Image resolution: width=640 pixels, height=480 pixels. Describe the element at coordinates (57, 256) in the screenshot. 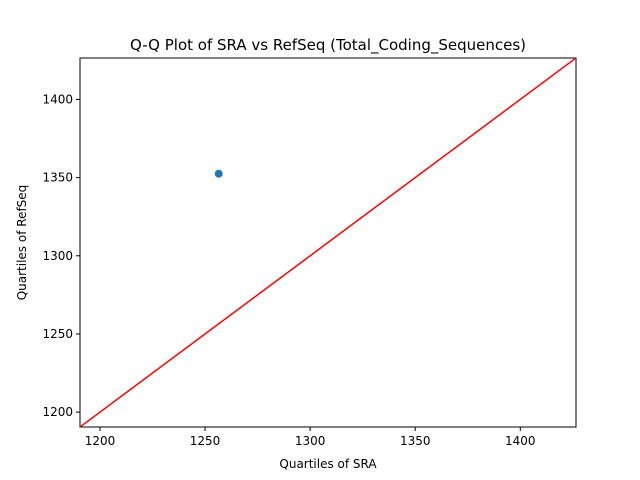

I see `y-tick-label: 1300` at that location.